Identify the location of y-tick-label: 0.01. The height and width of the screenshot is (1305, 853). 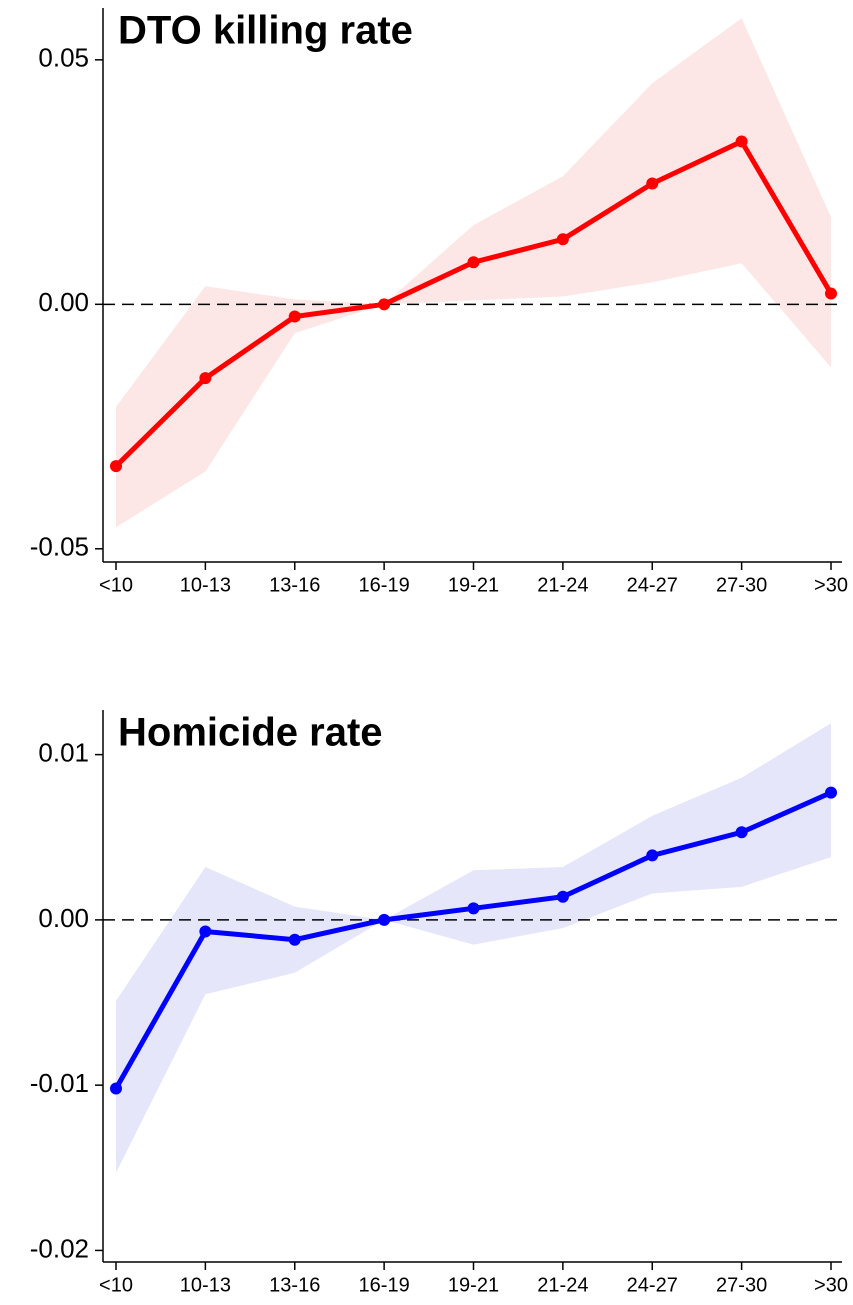
(63, 752).